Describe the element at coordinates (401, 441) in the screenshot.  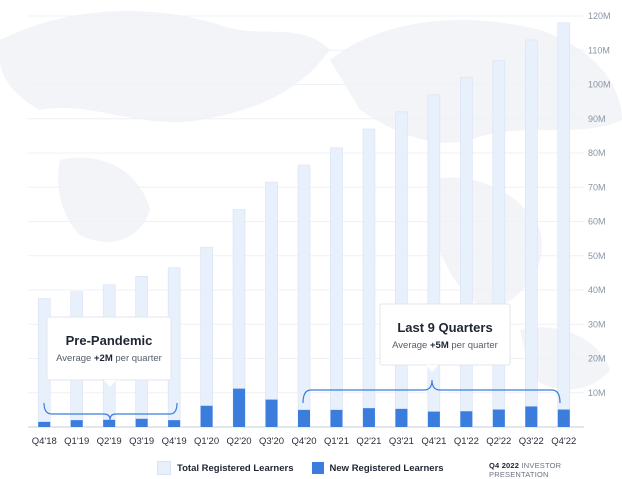
I see `x-tick-label: Q3'21` at that location.